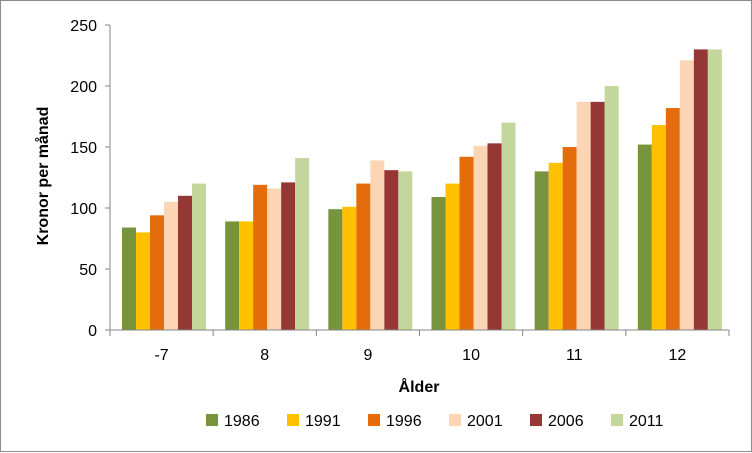 The height and width of the screenshot is (453, 752). I want to click on x-tick-label: 8, so click(264, 355).